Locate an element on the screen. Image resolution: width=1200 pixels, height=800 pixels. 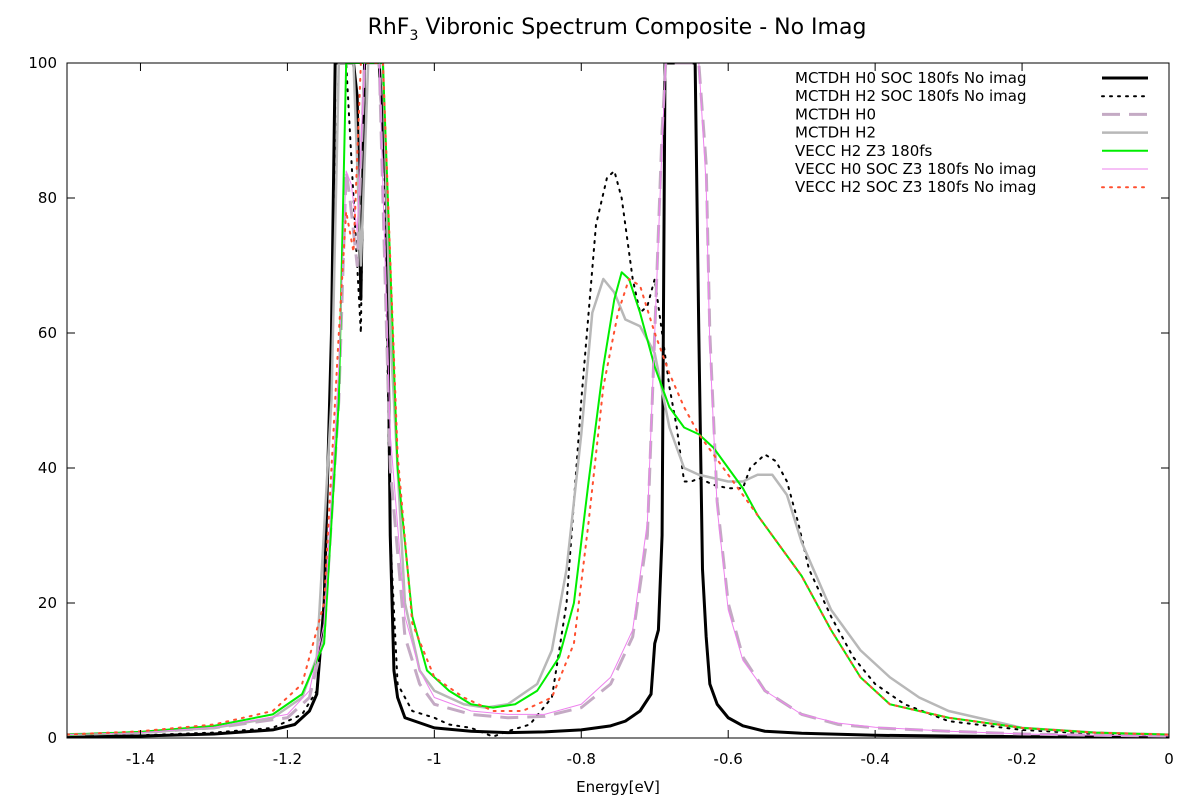
legend-label-6: VECC H0 SOC Z3 180fs No imag is located at coordinates (915, 169).